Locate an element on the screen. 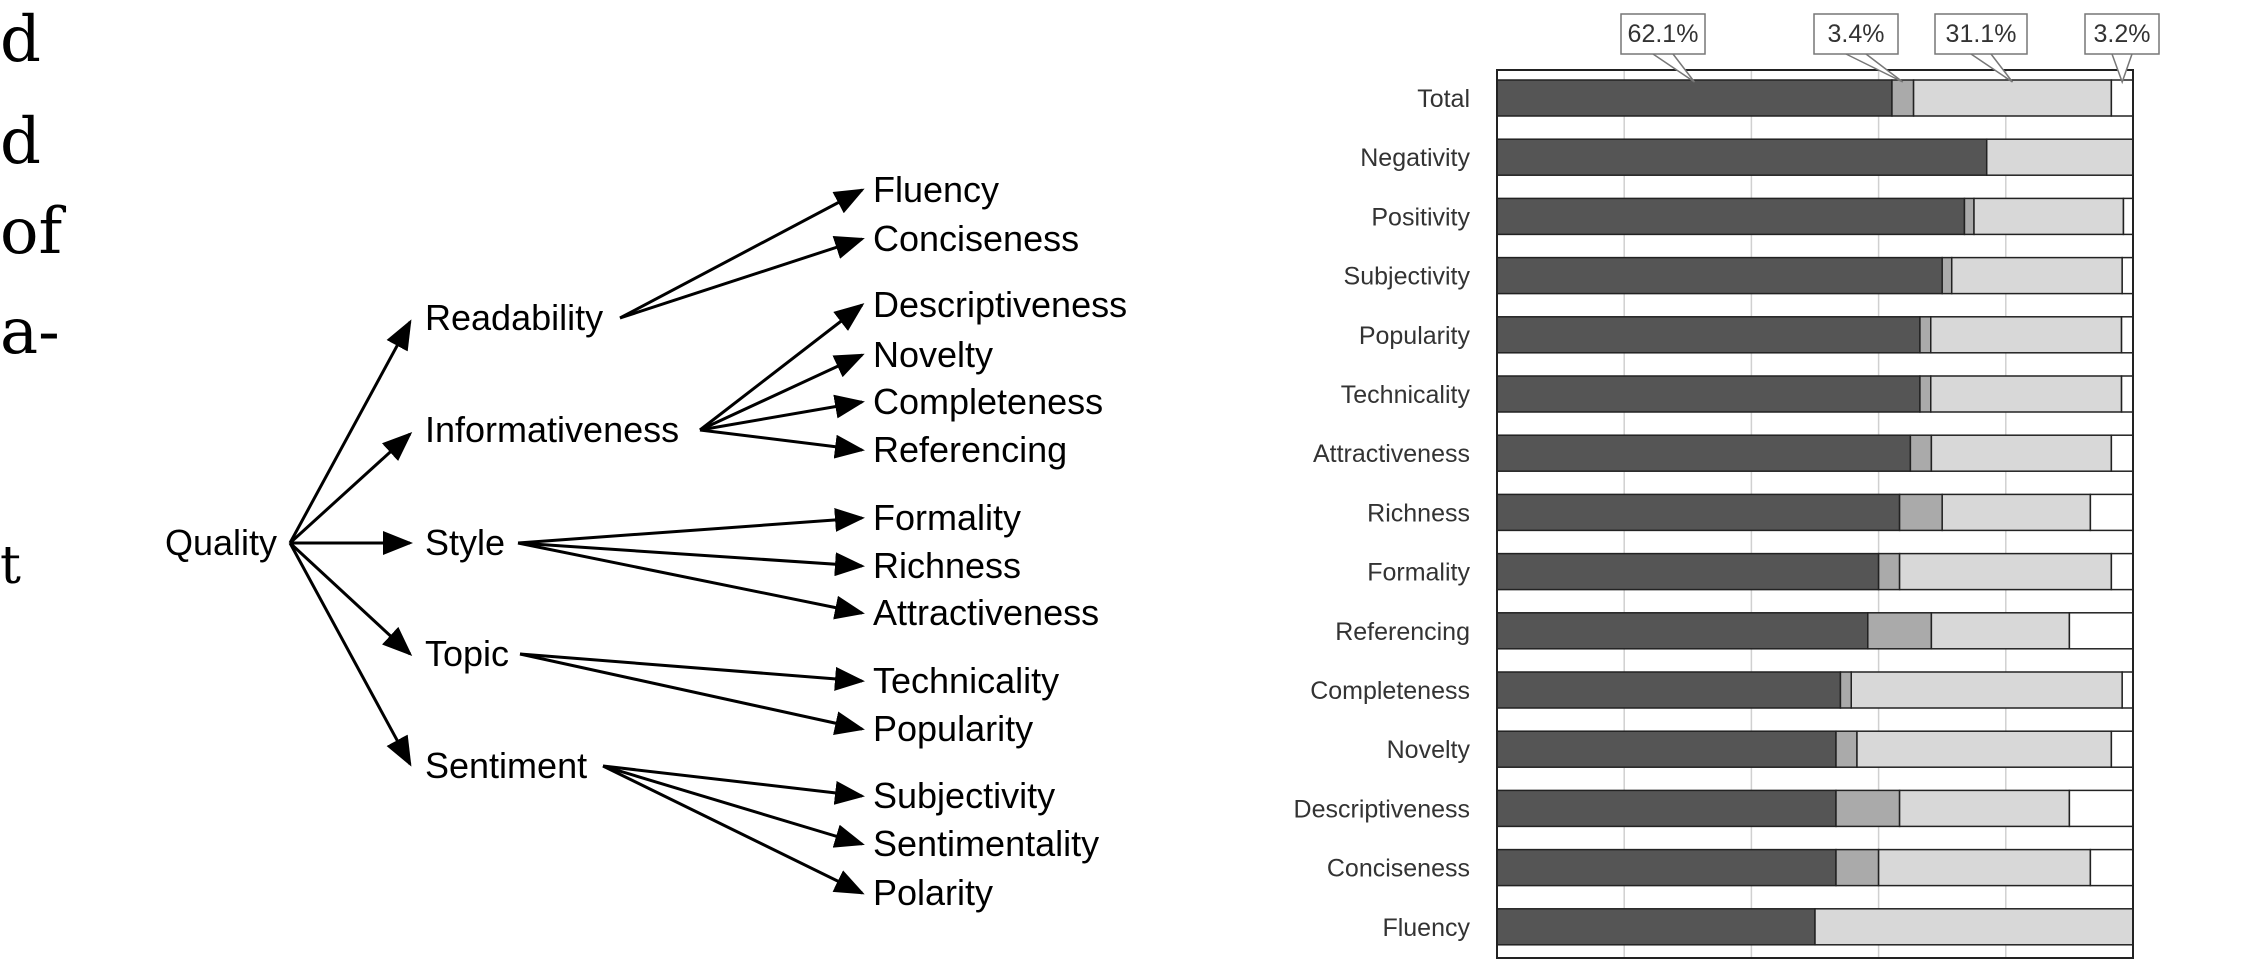 This screenshot has height=960, width=2264. callout-label-3: 31.1% is located at coordinates (1981, 34).